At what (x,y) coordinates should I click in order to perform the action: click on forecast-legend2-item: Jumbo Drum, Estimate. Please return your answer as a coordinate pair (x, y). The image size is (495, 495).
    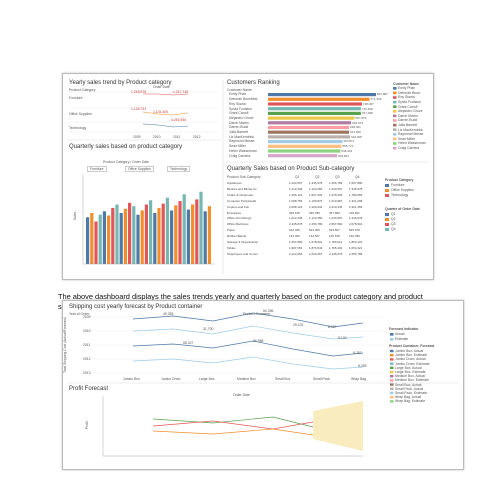
    Looking at the image, I should click on (412, 363).